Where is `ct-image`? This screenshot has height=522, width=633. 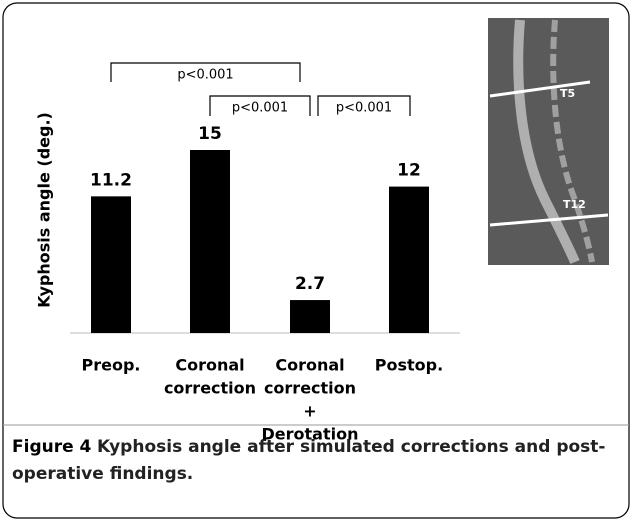 ct-image is located at coordinates (548, 141).